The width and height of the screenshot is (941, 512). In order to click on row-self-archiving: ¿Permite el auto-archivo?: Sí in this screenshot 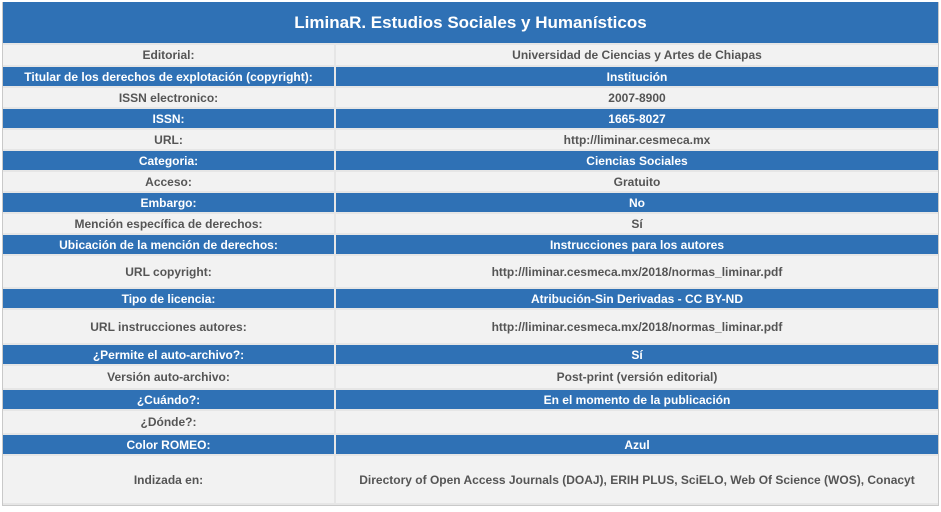, I will do `click(470, 355)`.